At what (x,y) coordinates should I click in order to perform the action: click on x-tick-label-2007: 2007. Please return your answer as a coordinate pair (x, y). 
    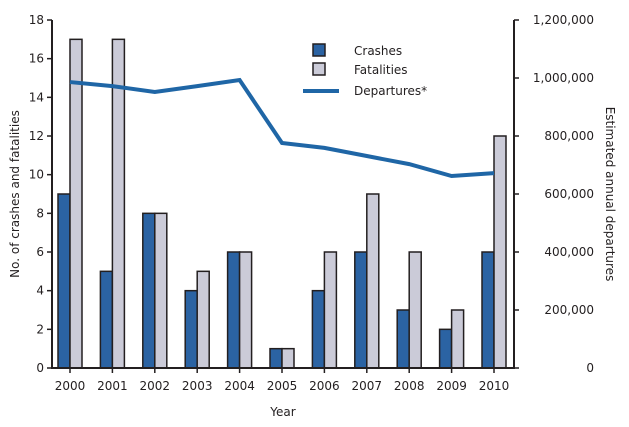
    Looking at the image, I should click on (367, 386).